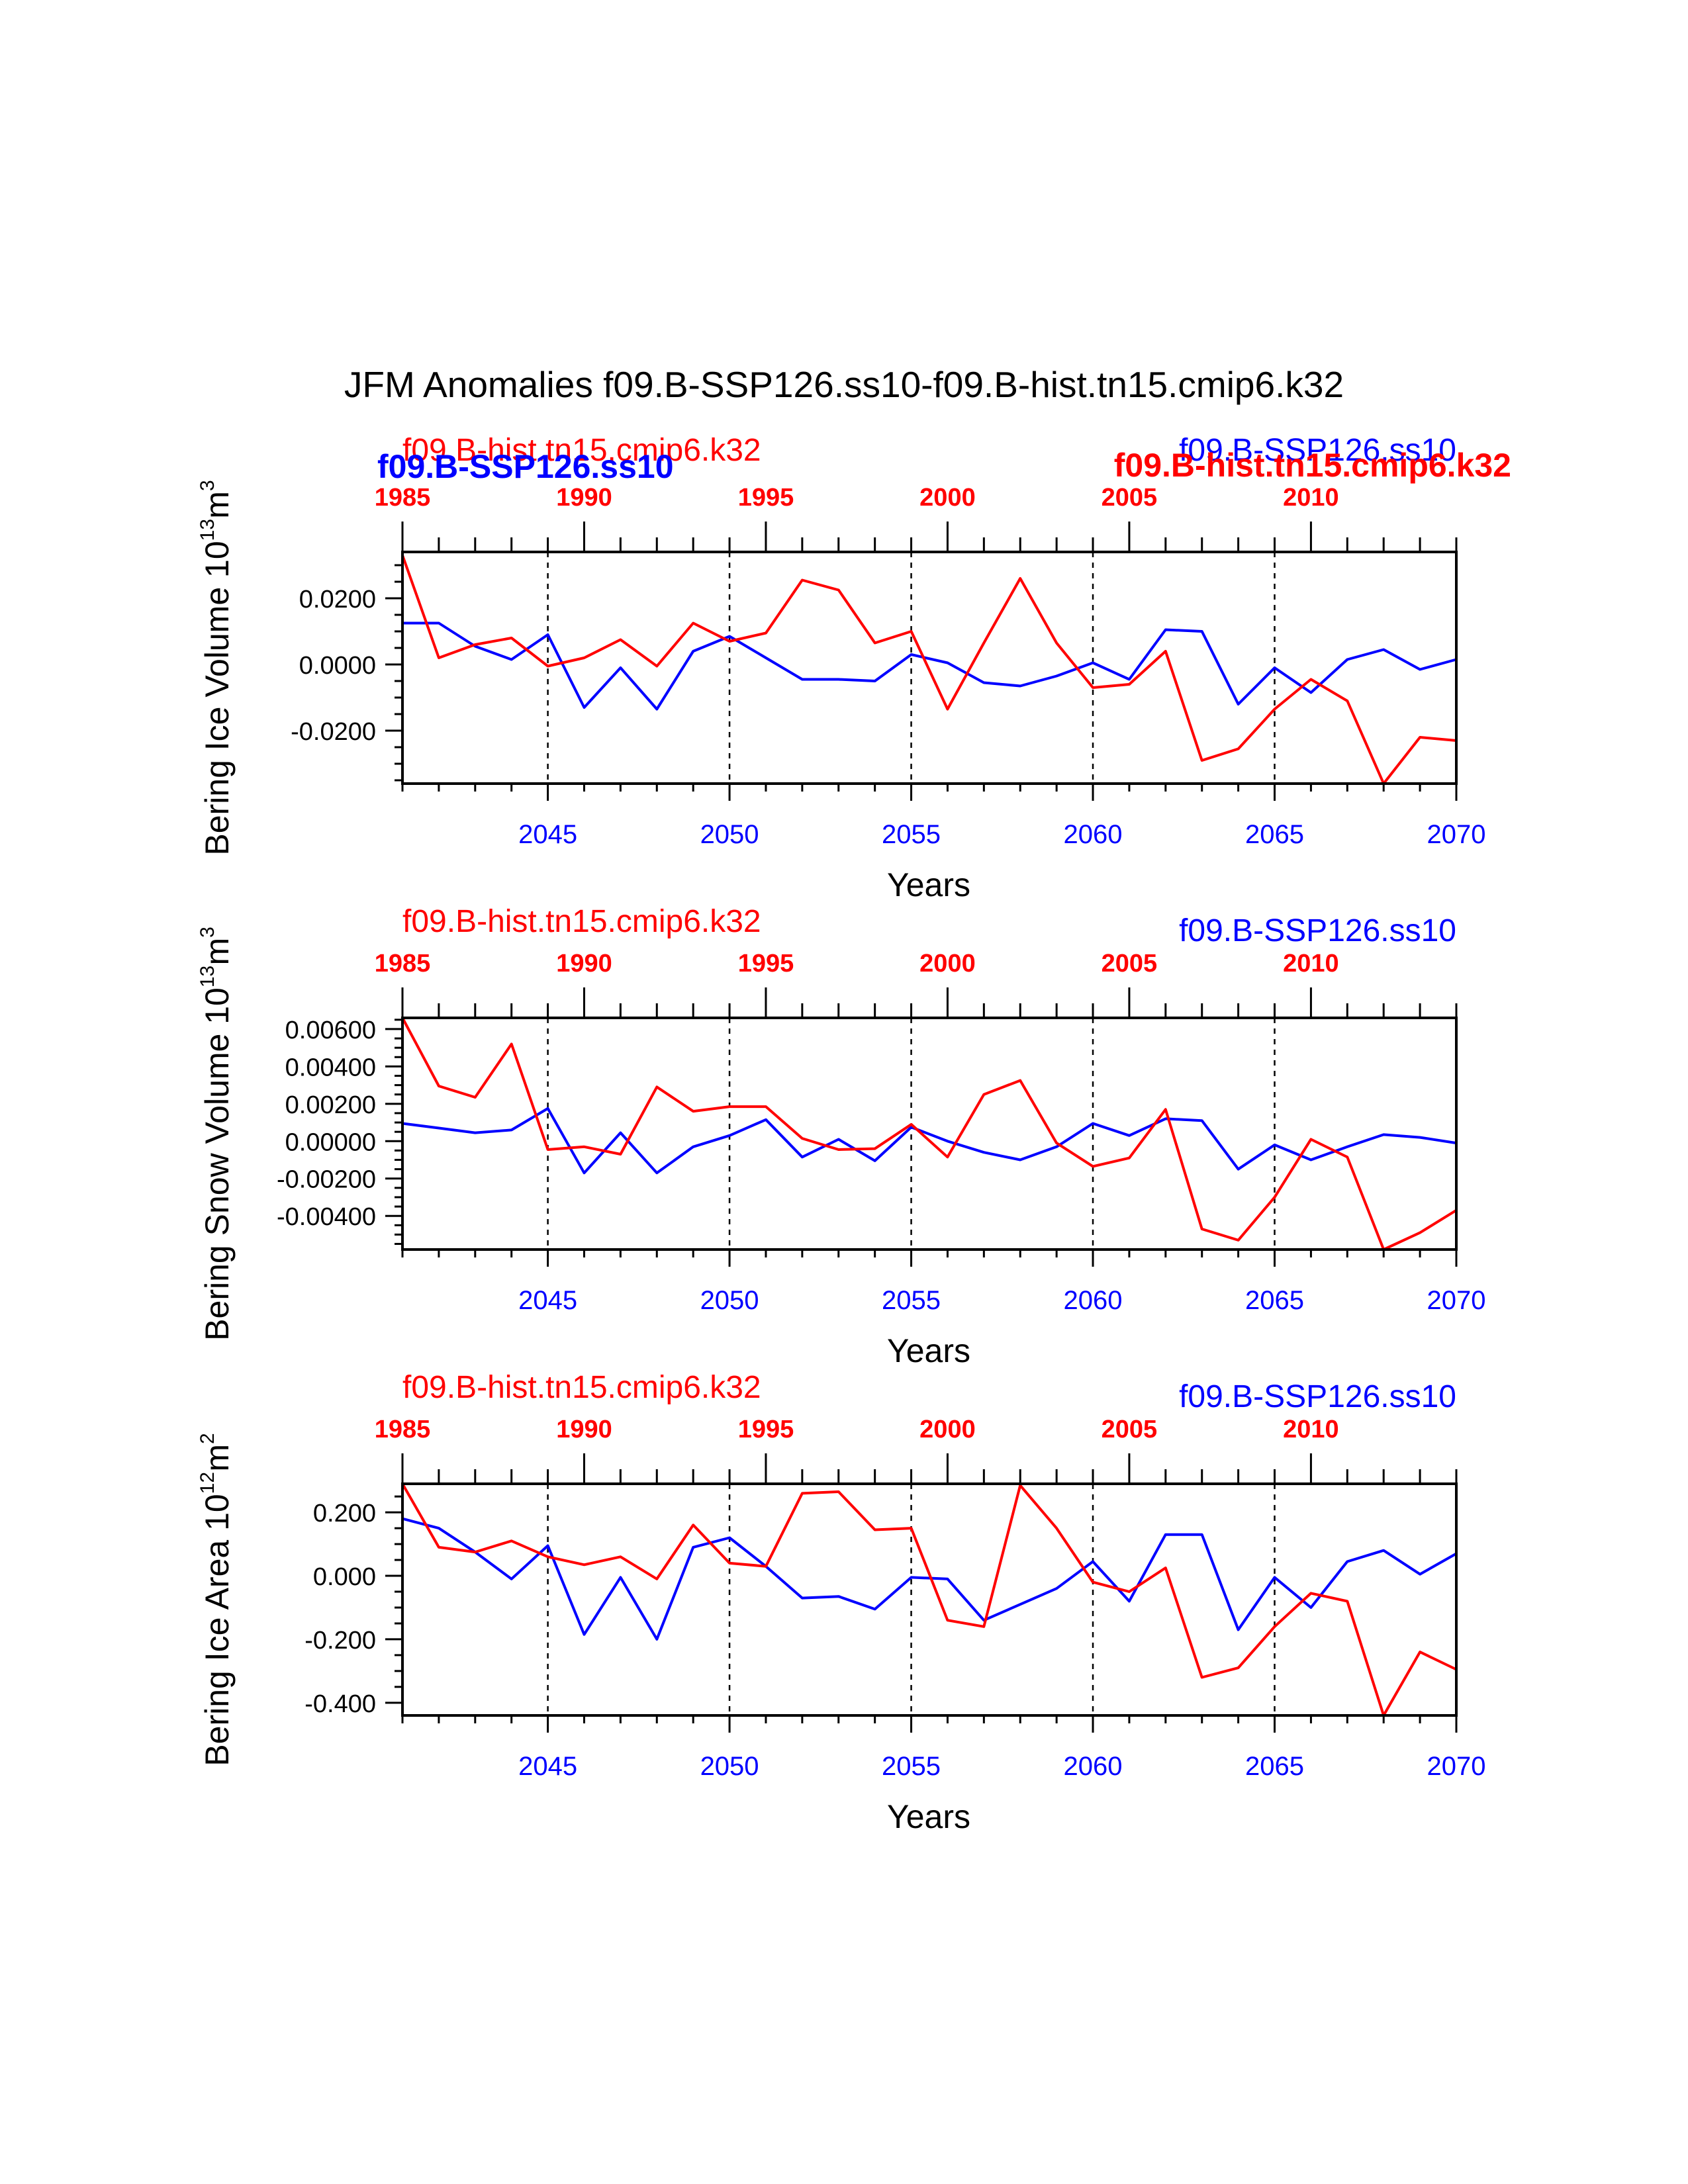  I want to click on y-tick-label: -0.00200, so click(326, 1180).